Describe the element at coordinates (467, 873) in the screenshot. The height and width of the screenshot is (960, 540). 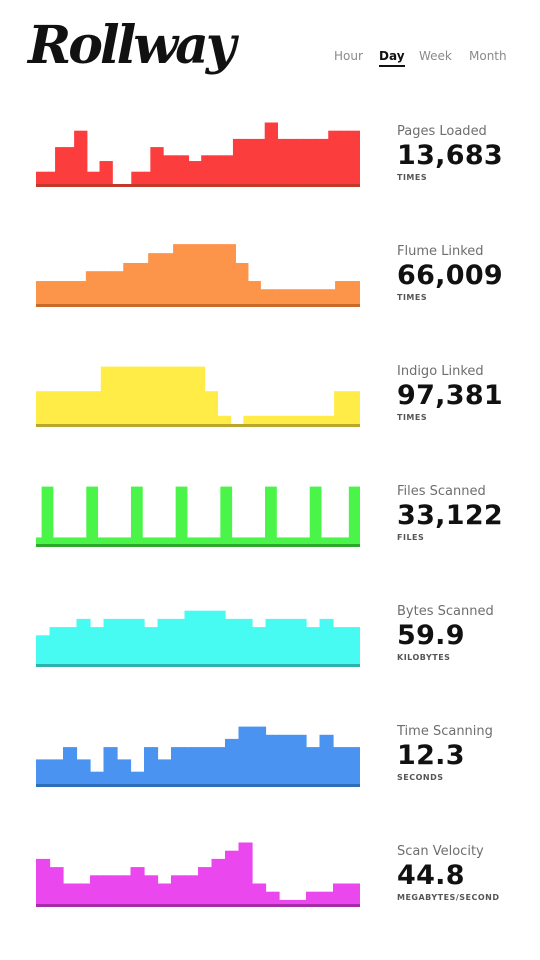
I see `metric-info: Scan Velocity 44.8 MEGABYTES/SECOND` at that location.